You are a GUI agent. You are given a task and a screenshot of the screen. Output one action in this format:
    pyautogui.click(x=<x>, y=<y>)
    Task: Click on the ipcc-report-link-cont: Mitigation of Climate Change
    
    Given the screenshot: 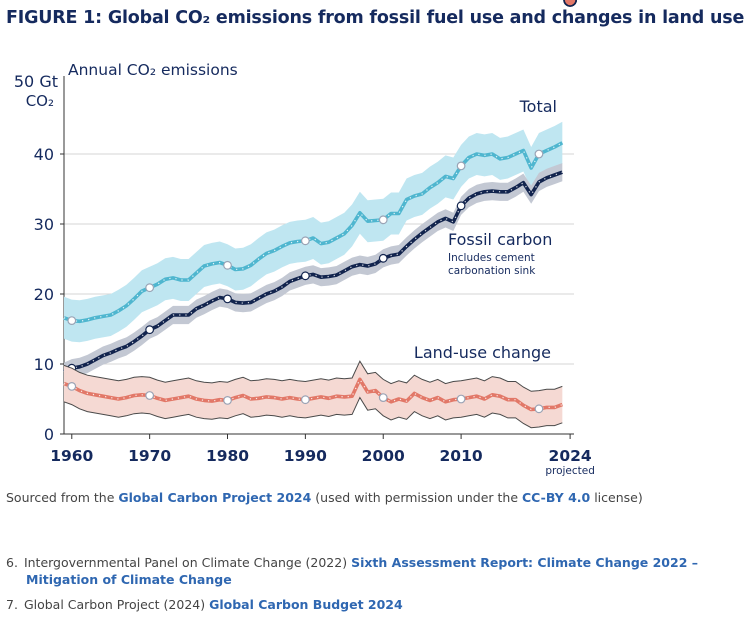 What is the action you would take?
    pyautogui.click(x=129, y=579)
    